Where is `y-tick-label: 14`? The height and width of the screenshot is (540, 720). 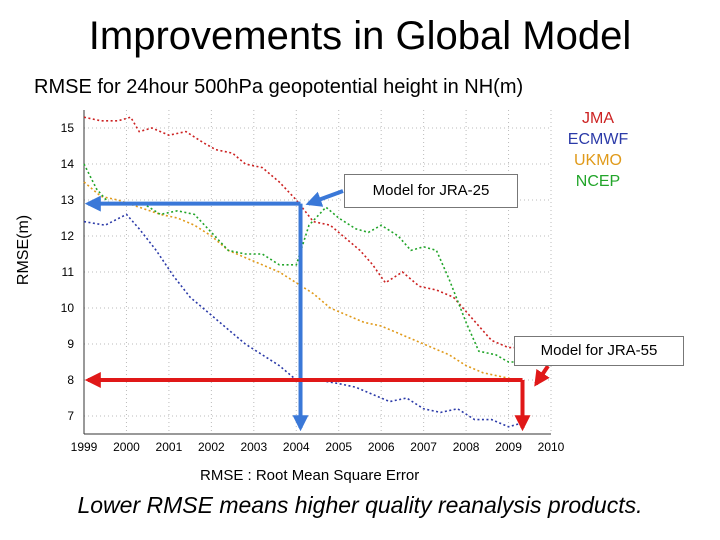 y-tick-label: 14 is located at coordinates (68, 164).